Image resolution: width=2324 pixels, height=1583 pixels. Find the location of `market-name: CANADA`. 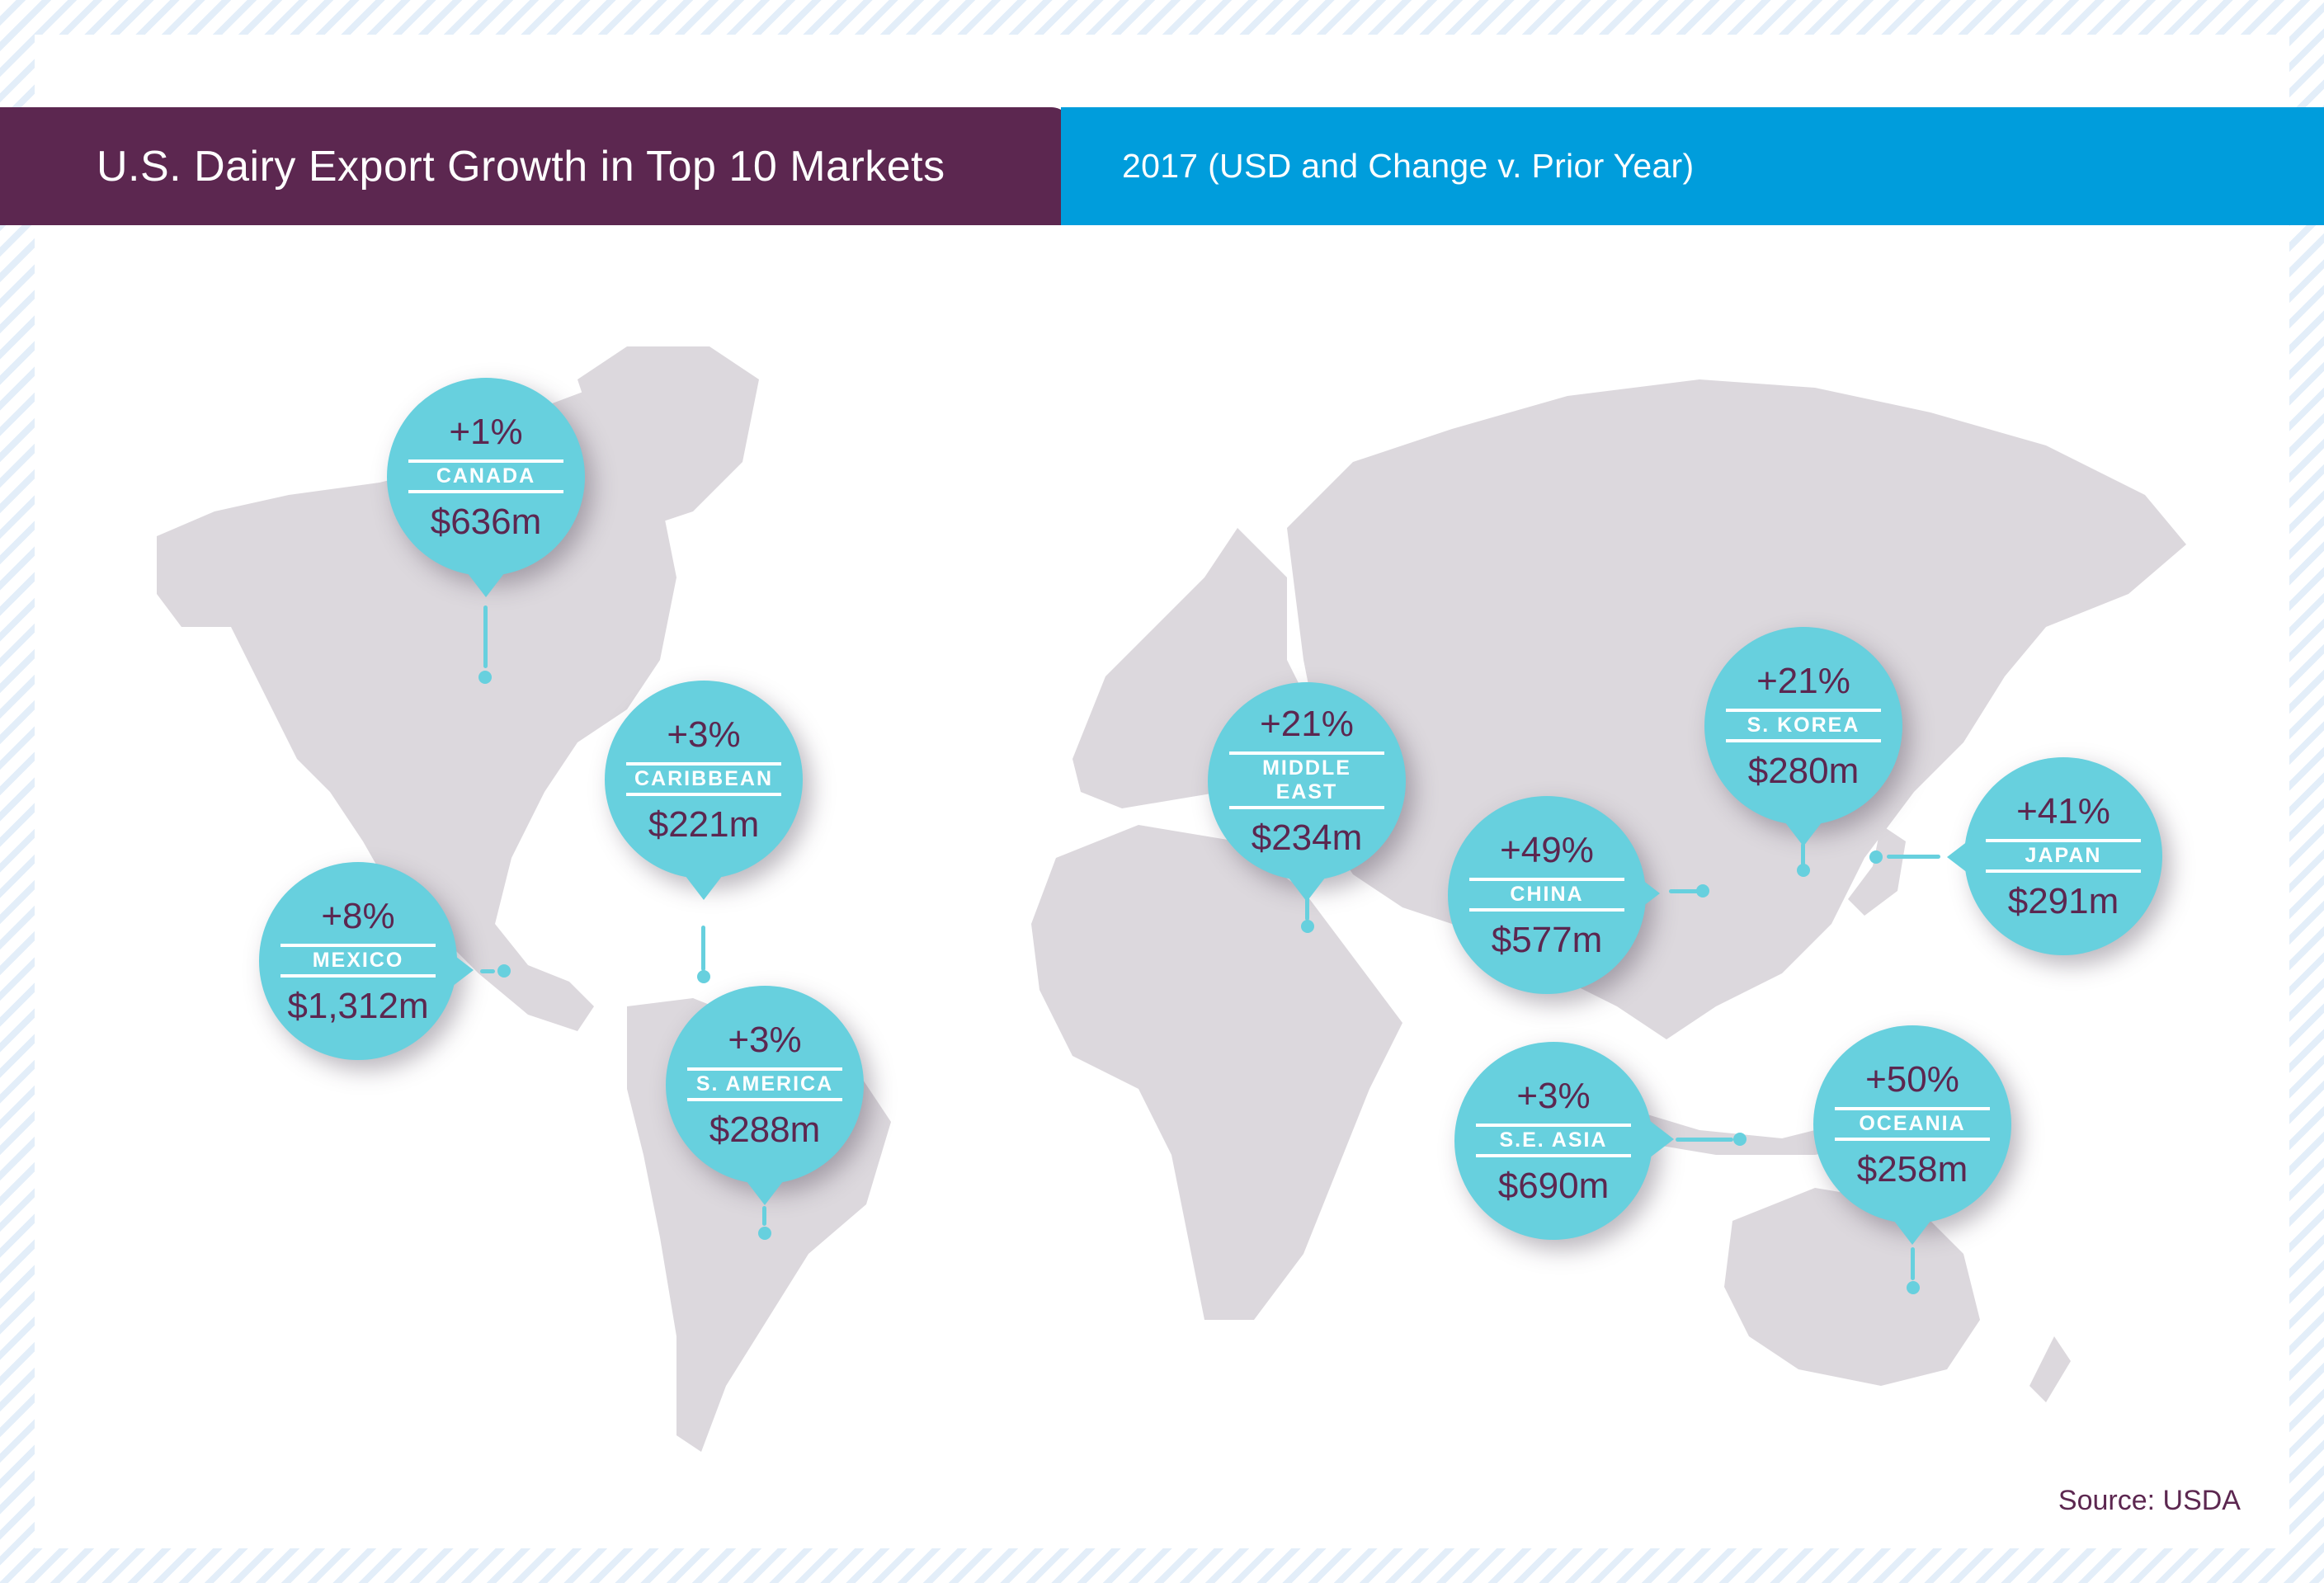

market-name: CANADA is located at coordinates (485, 476).